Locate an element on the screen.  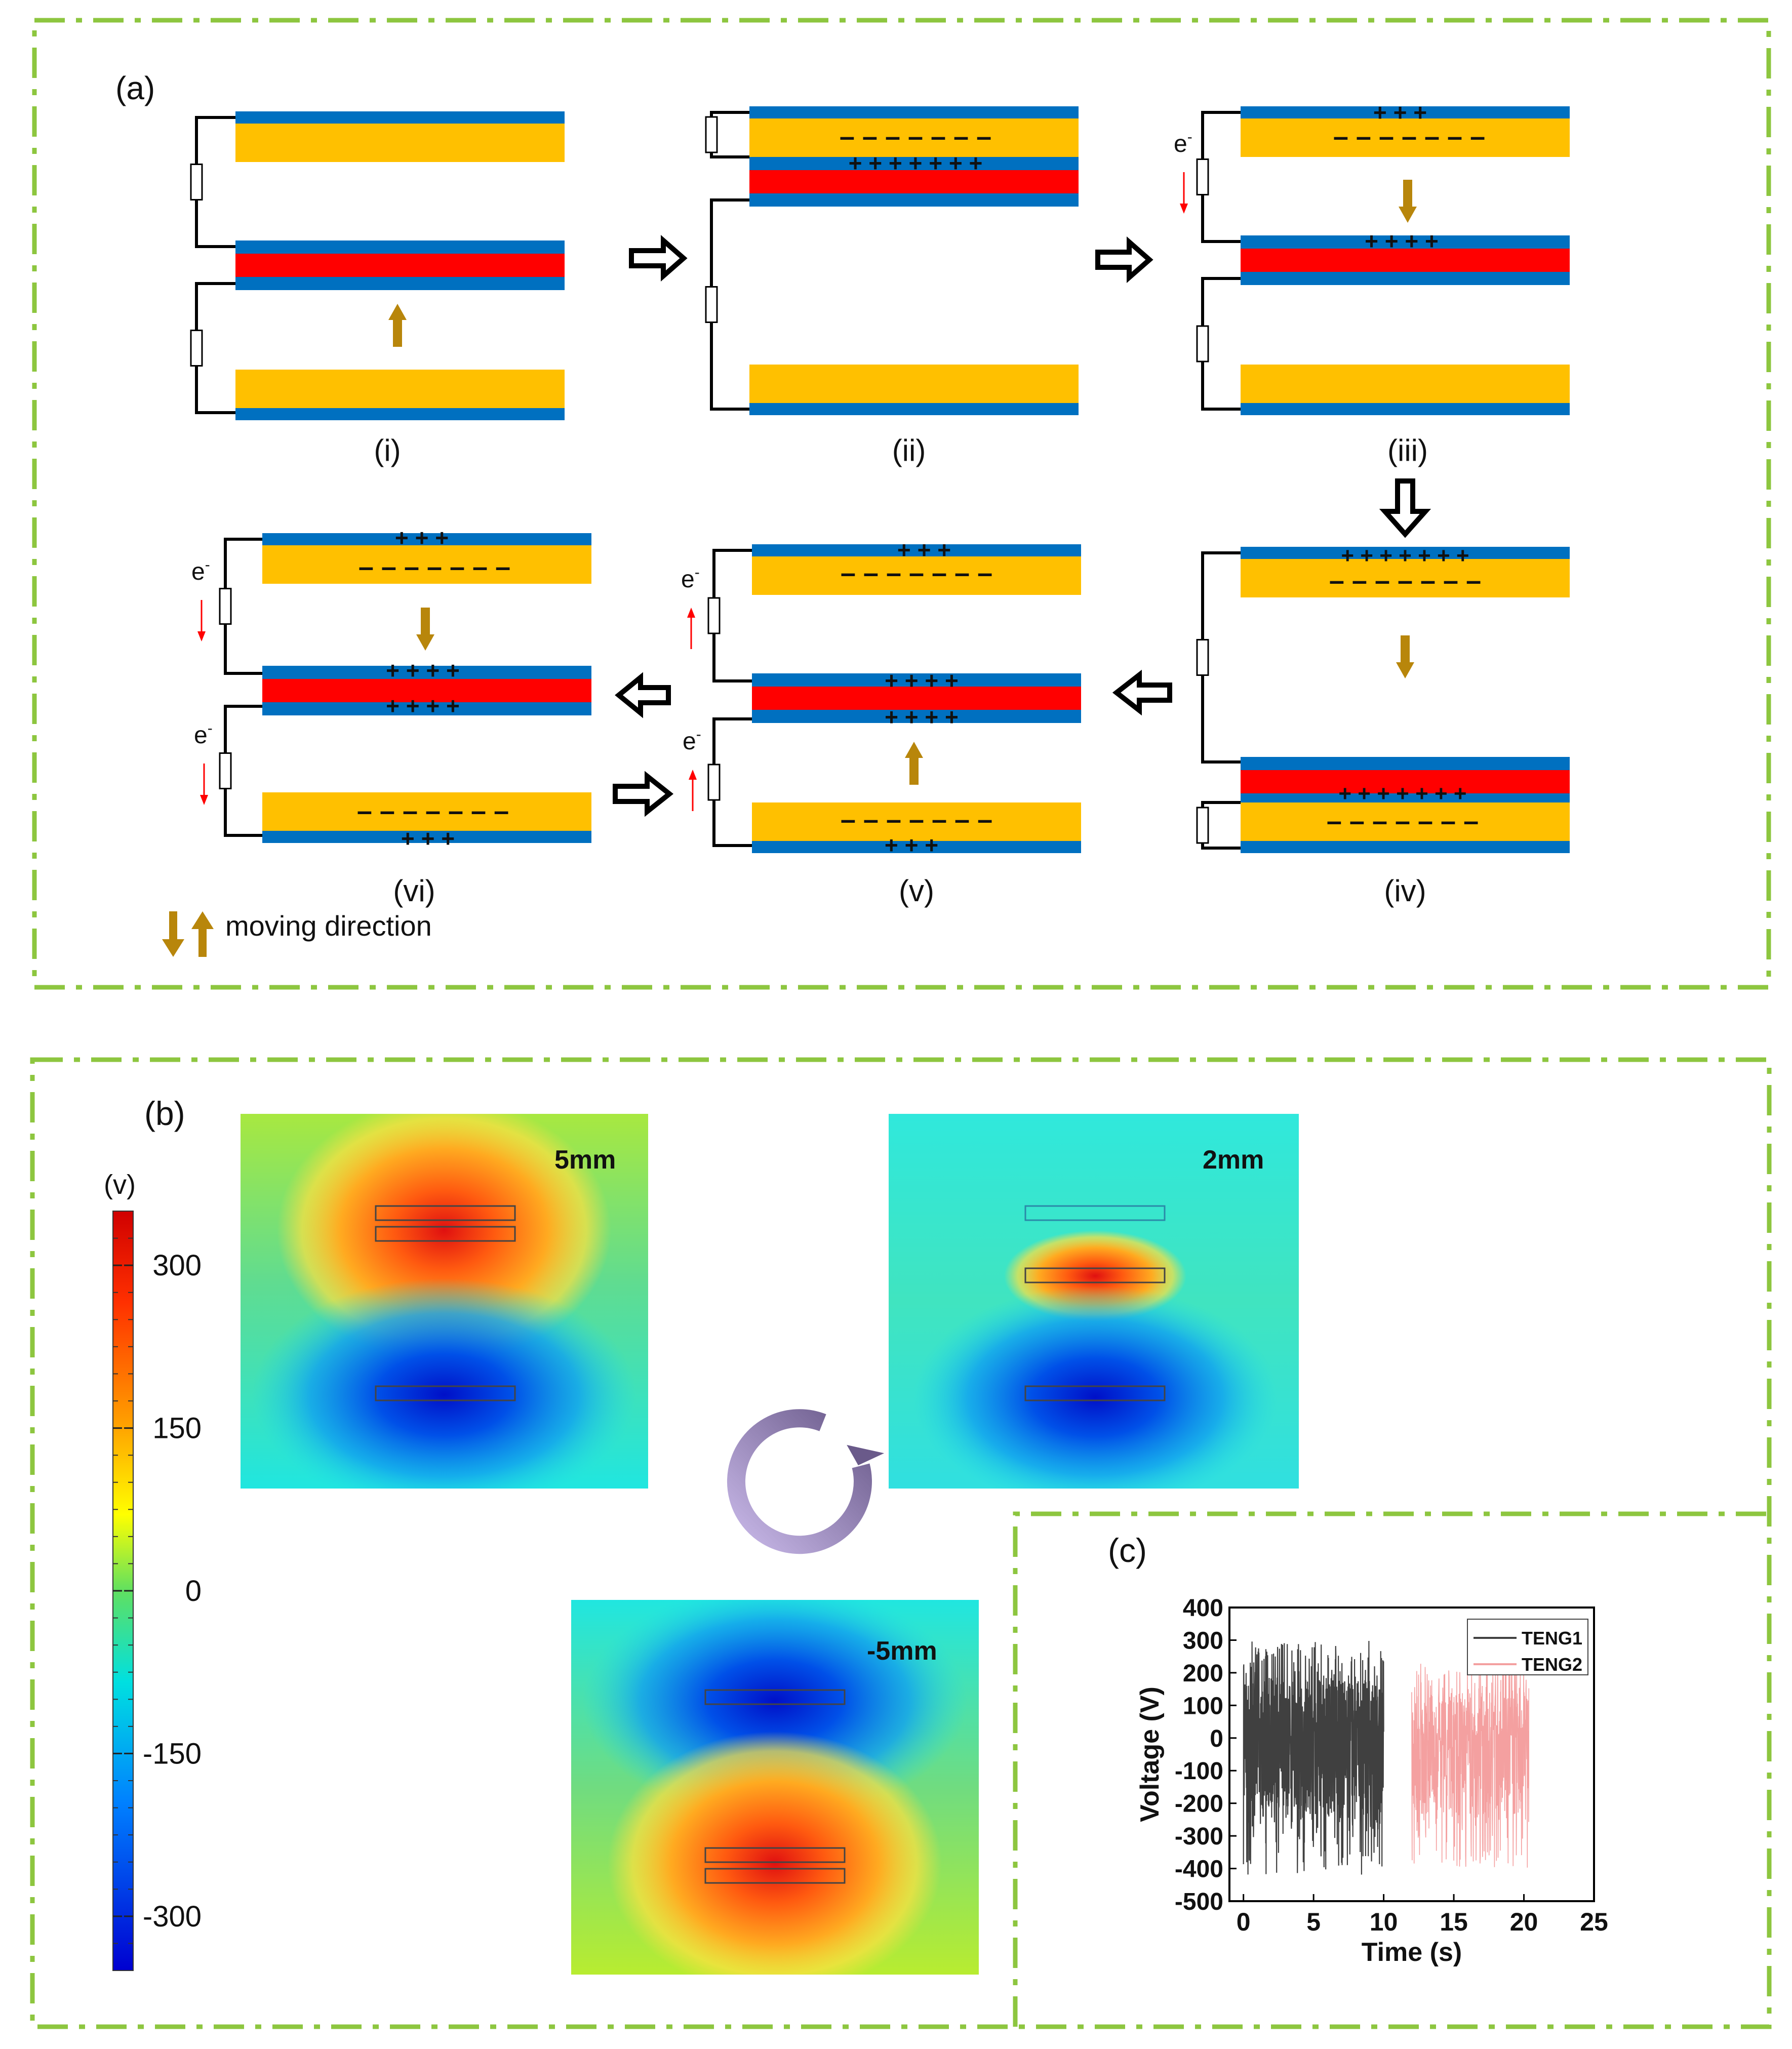
map-5mm-label: 5mm is located at coordinates (585, 1160).